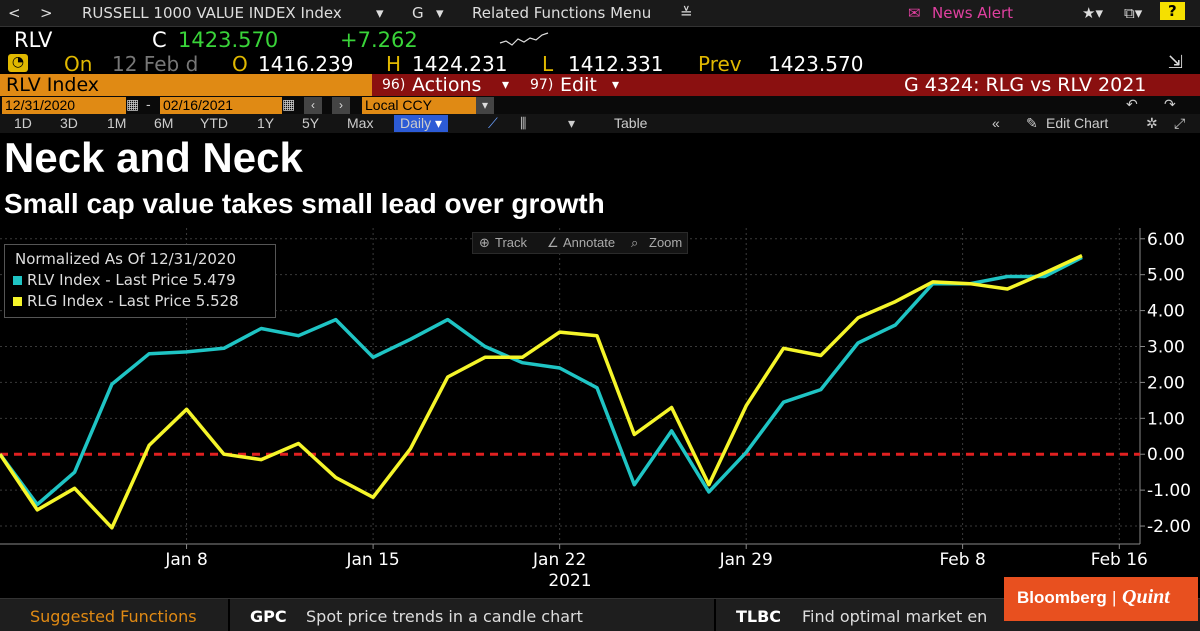  I want to click on range-ytd: YTD, so click(214, 123).